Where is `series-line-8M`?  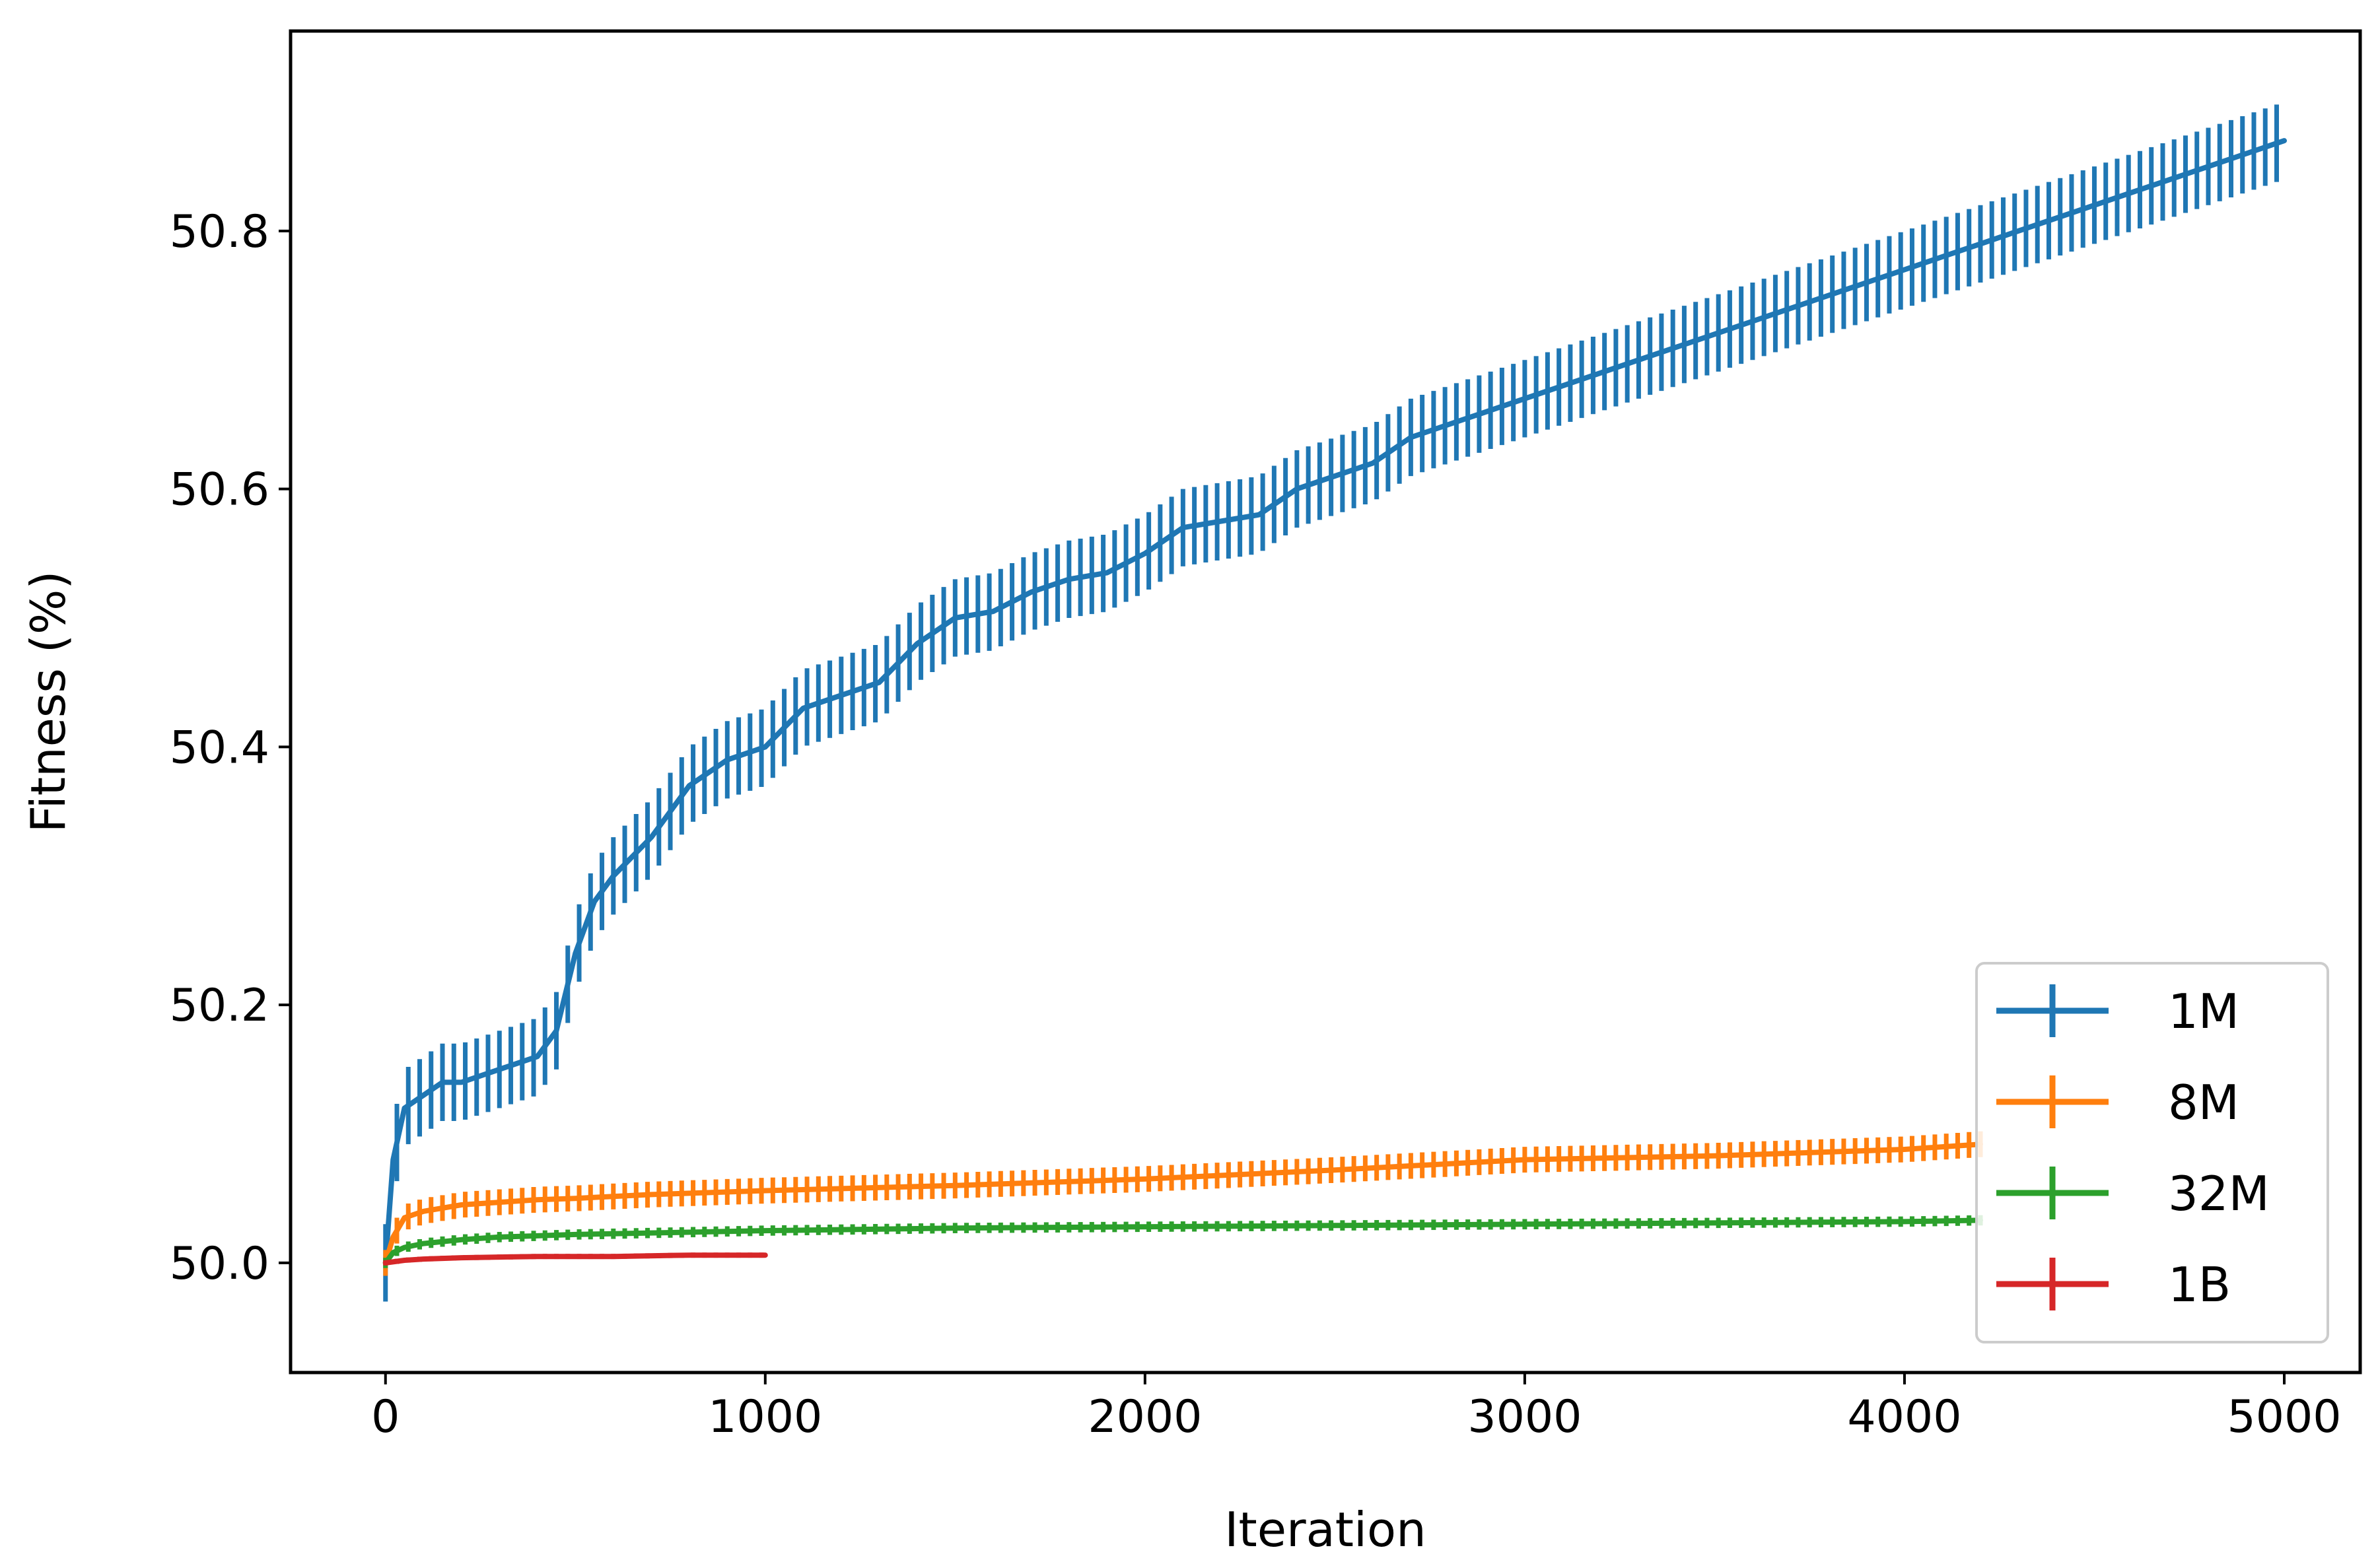 series-line-8M is located at coordinates (1182, 1203).